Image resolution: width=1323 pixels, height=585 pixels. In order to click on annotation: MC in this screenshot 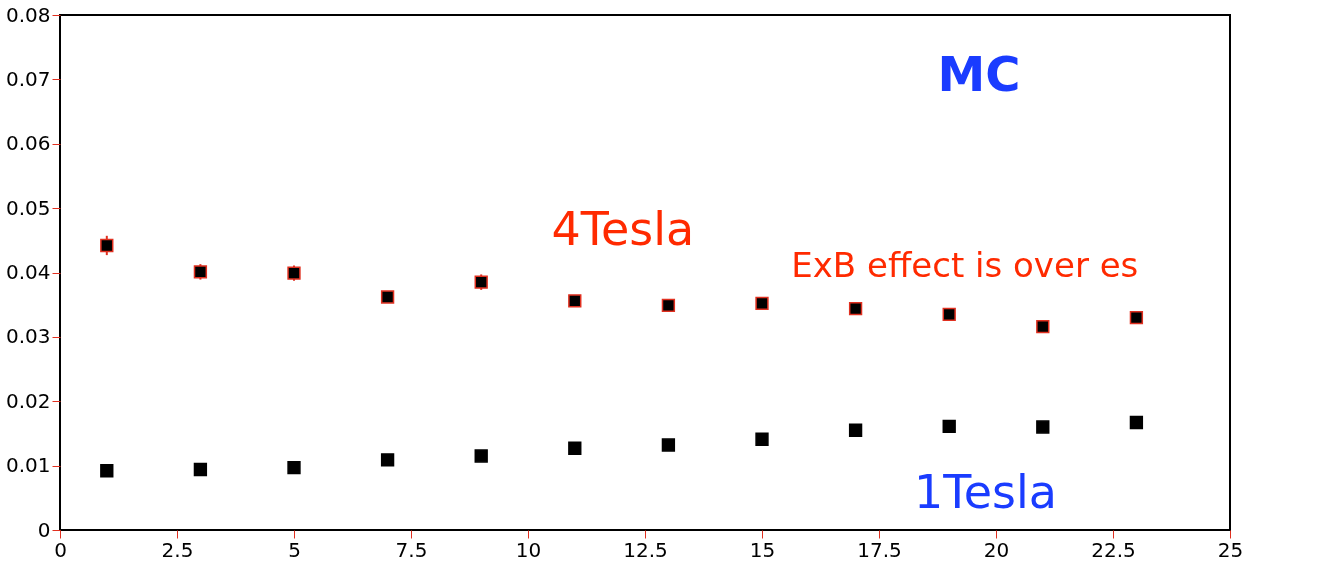, I will do `click(979, 73)`.